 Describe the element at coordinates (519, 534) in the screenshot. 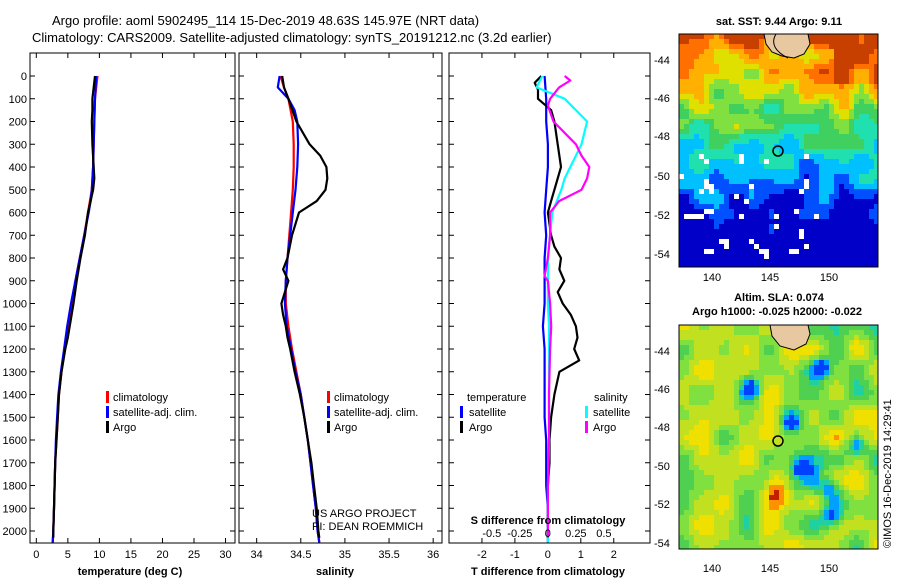

I see `s-diff-tick-label: -0.25` at that location.